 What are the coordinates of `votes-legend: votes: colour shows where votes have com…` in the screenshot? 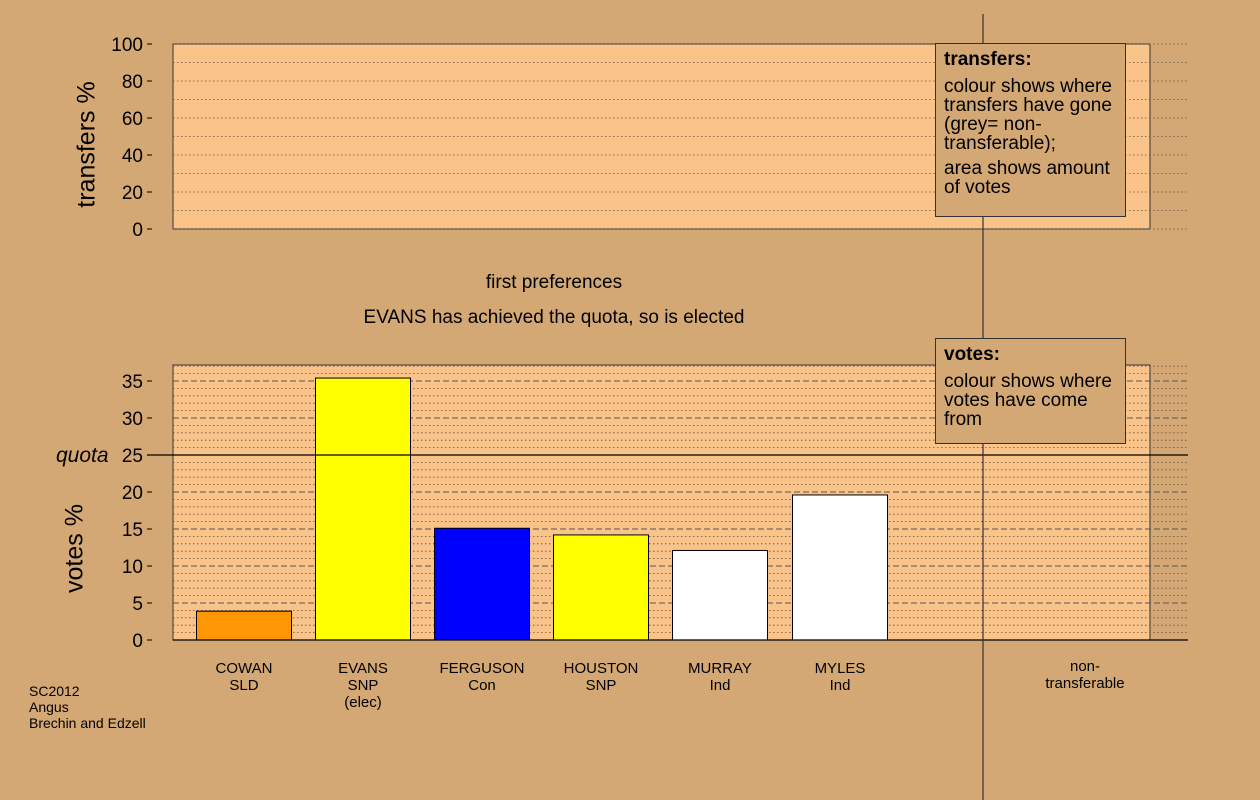 It's located at (1030, 391).